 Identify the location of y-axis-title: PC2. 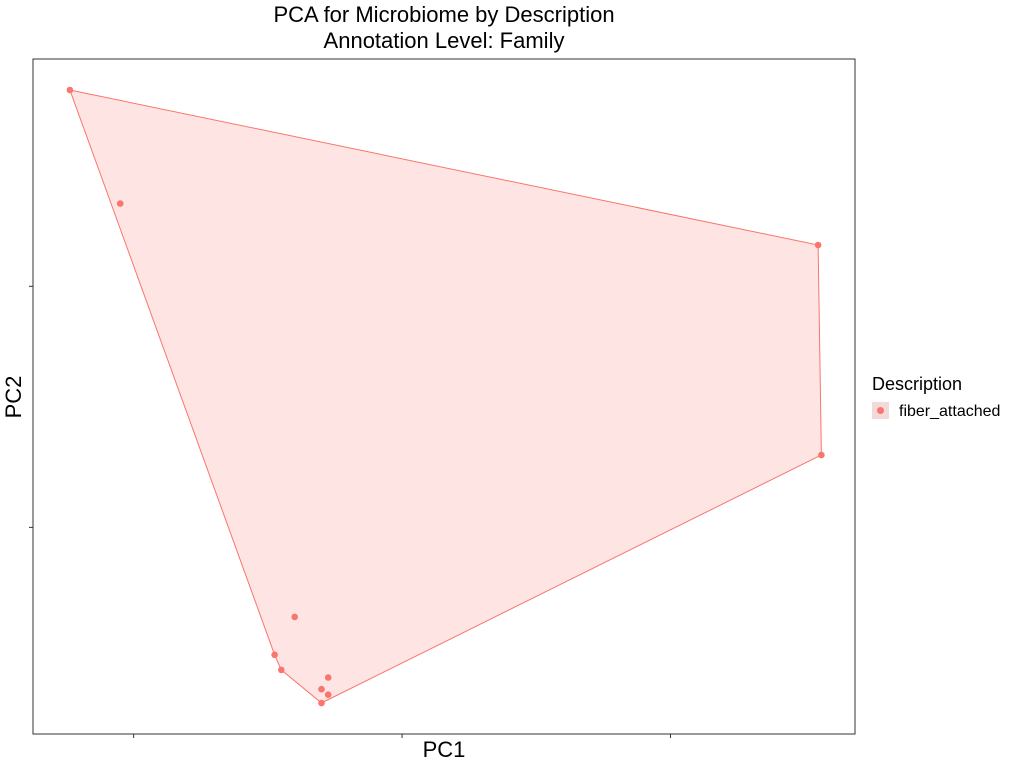
(13, 397).